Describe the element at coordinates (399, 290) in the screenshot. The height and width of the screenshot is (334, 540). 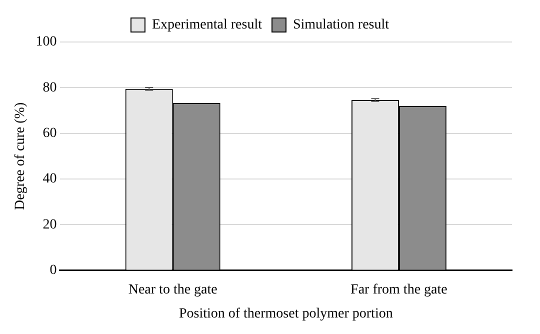
I see `x-tick-label: Far from the gate` at that location.